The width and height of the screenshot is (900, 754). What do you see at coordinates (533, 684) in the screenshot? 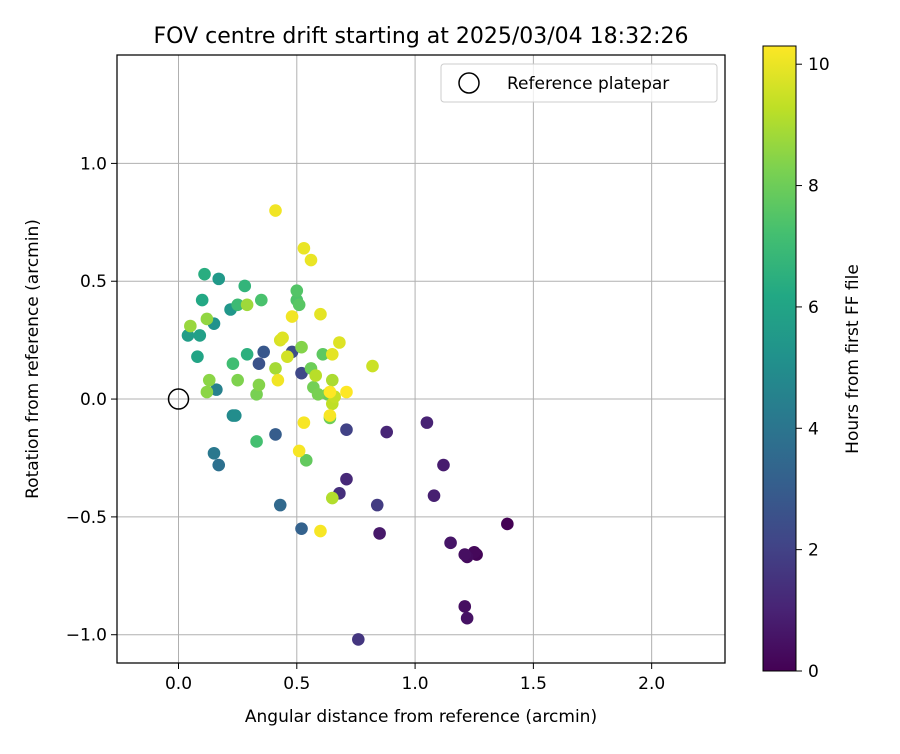
I see `x-tick-label: 1.5` at bounding box center [533, 684].